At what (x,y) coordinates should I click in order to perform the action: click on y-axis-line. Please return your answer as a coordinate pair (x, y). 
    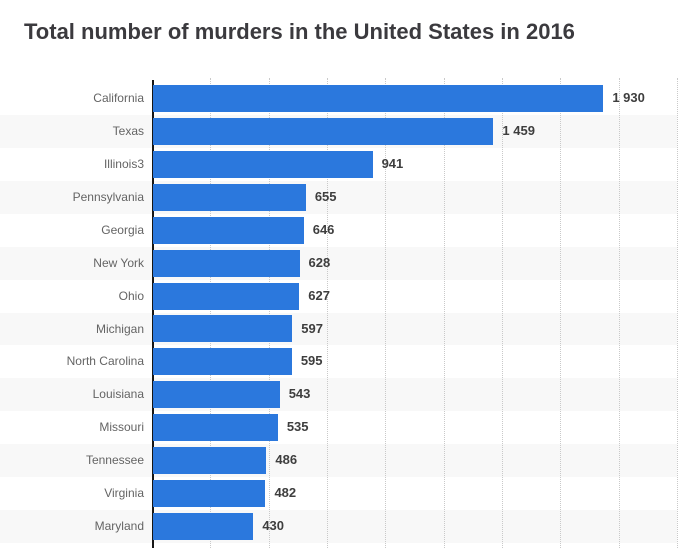
    Looking at the image, I should click on (153, 314).